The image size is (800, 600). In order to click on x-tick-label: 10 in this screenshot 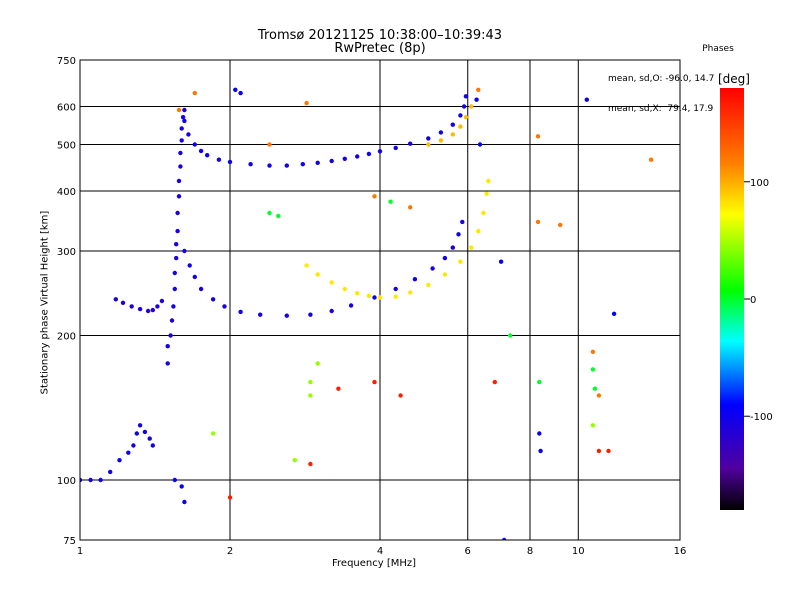, I will do `click(578, 551)`.